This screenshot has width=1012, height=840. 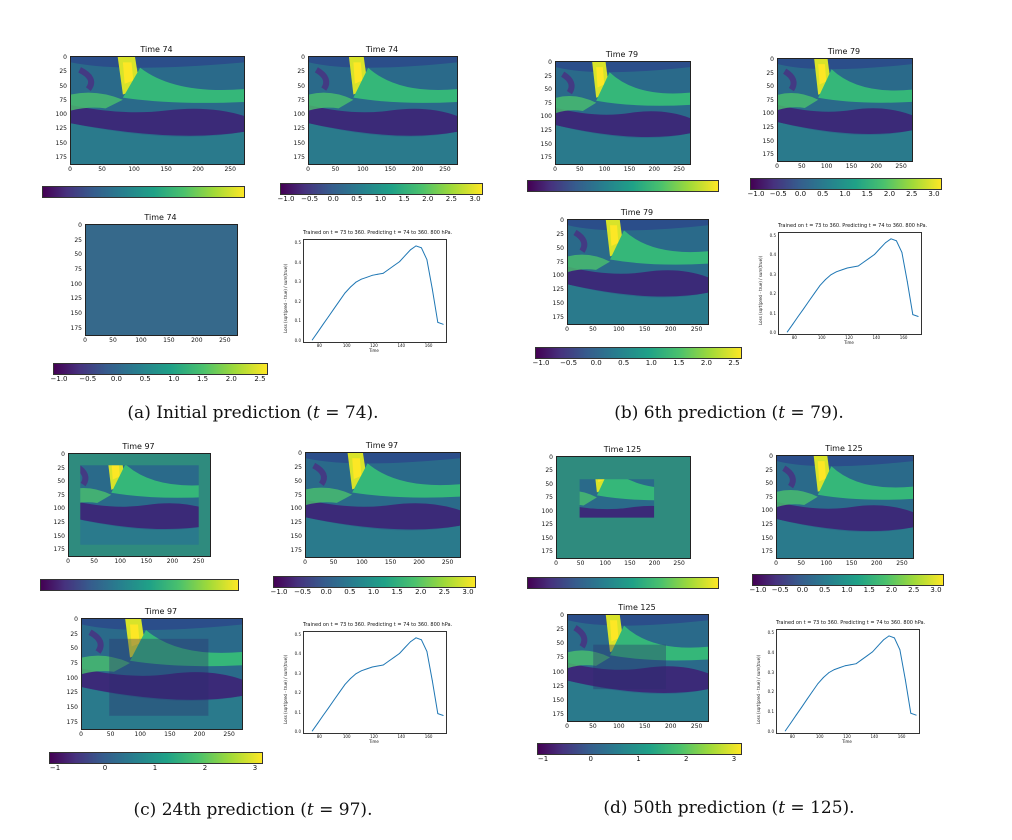 What do you see at coordinates (61, 115) in the screenshot?
I see `panel-a-pred-heatmap-ytick: 100` at bounding box center [61, 115].